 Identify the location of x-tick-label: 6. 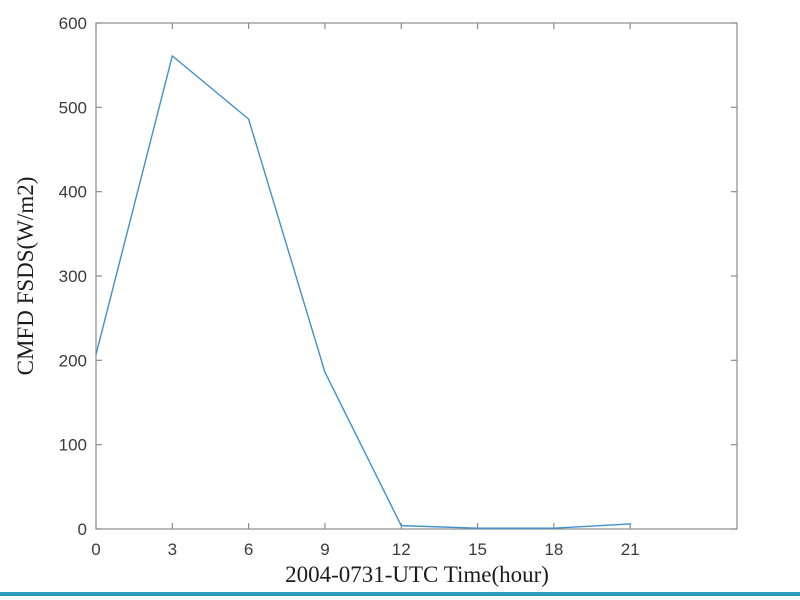
(248, 549).